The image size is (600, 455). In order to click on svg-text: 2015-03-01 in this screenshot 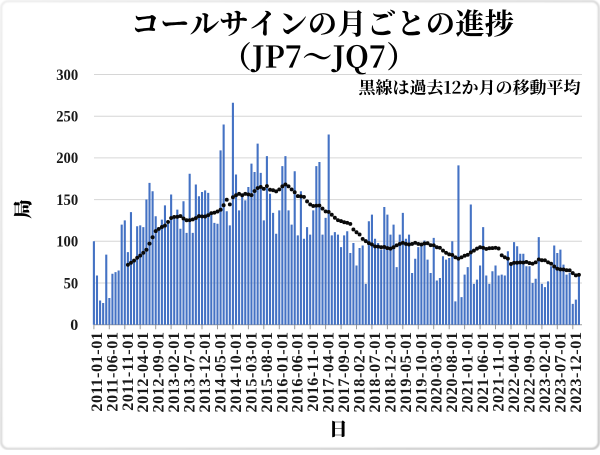, I will do `click(251, 372)`.